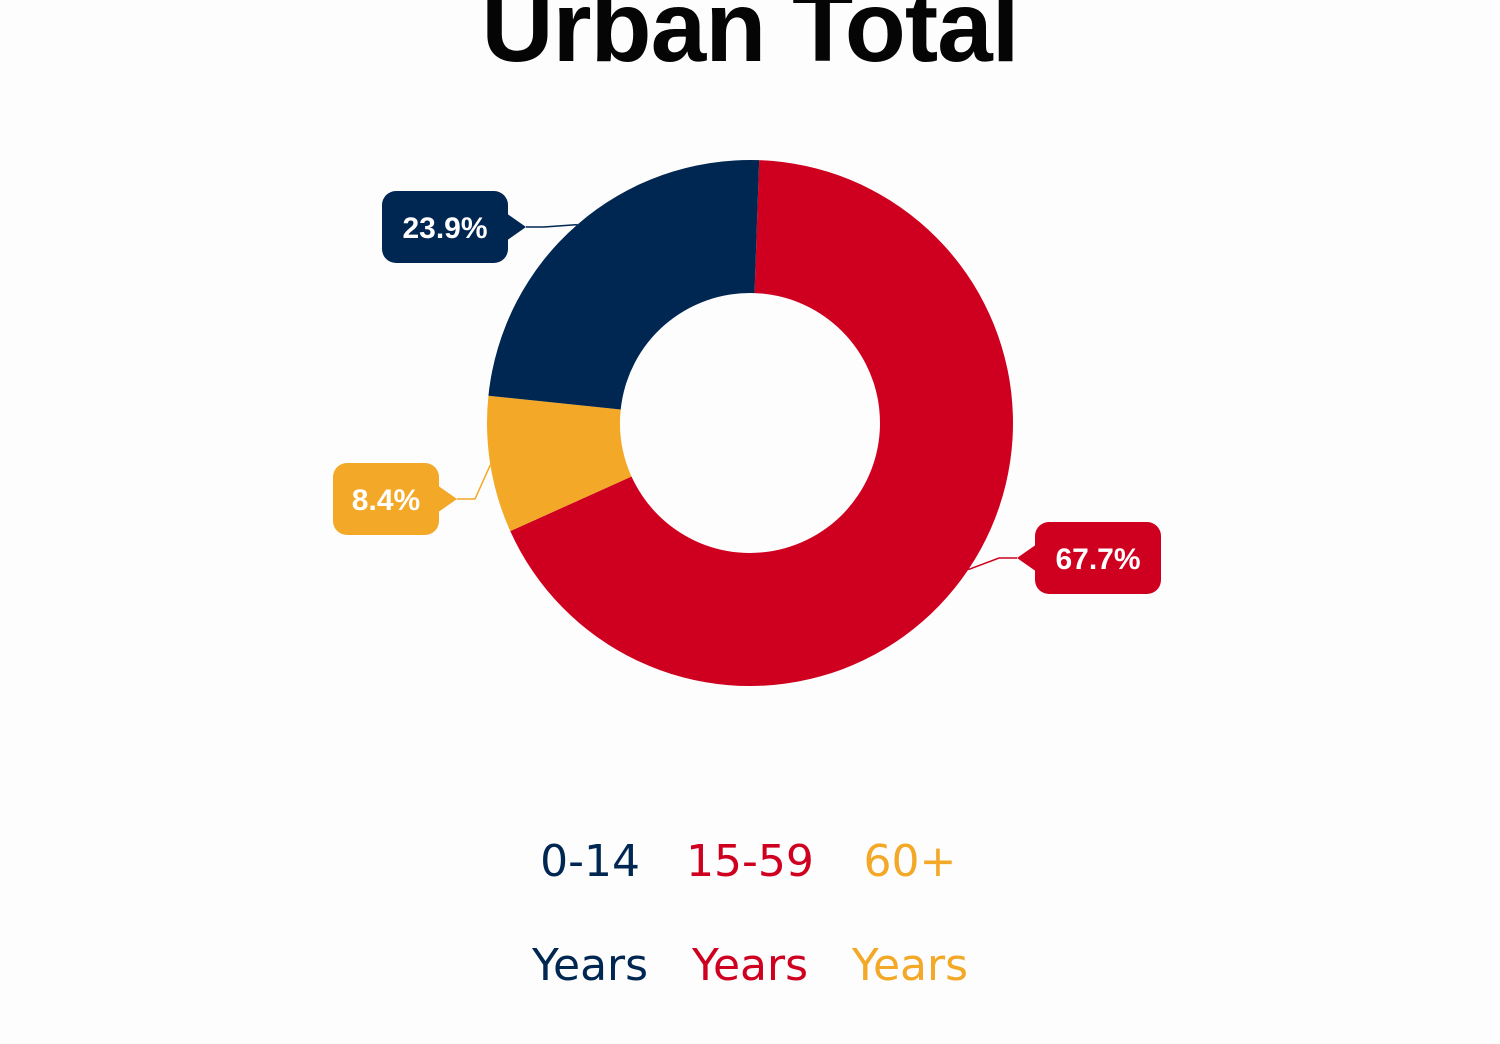 This screenshot has height=1044, width=1500. I want to click on legend-item-60-plus: 60+ Years, so click(910, 914).